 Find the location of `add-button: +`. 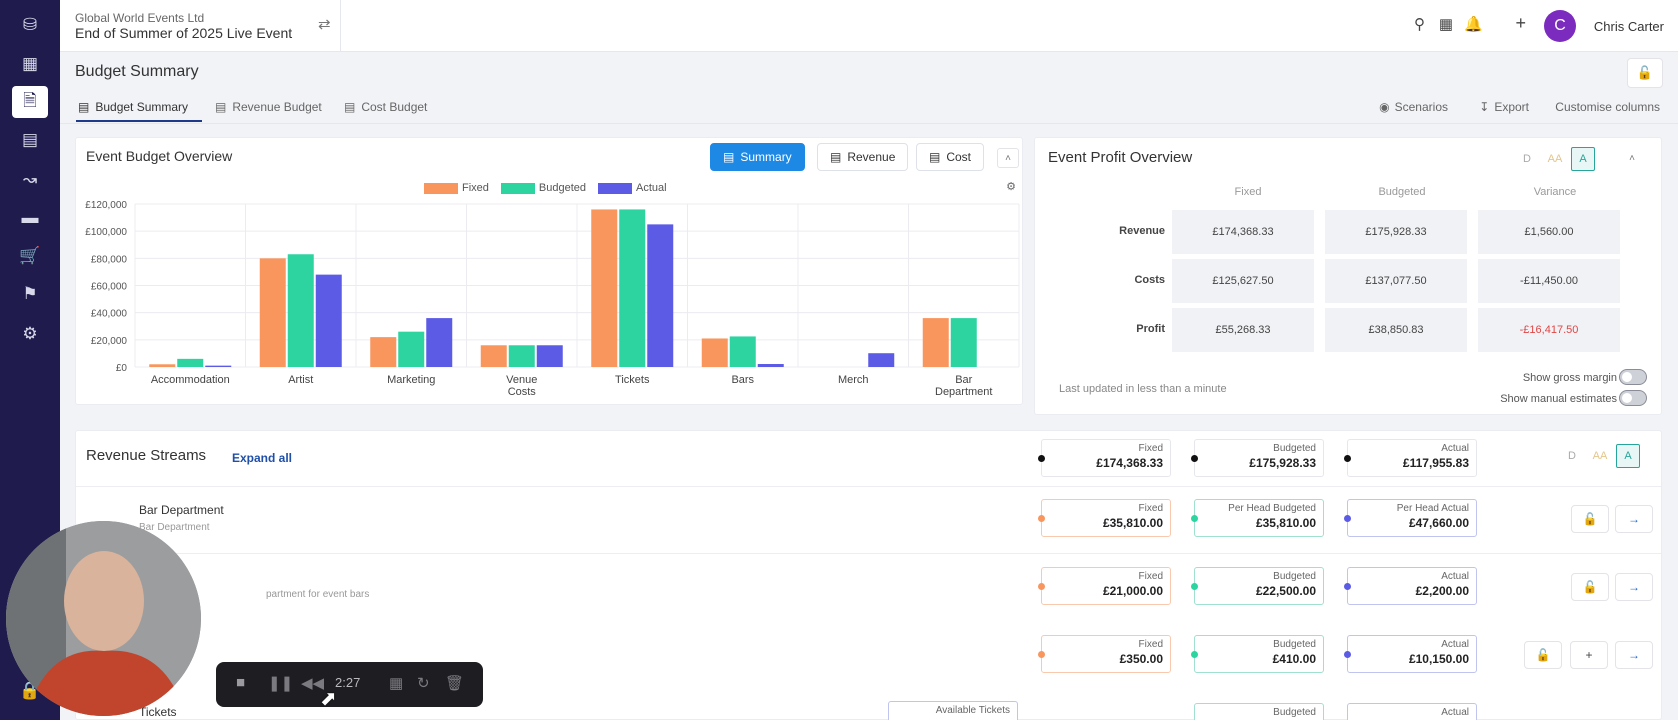

add-button: + is located at coordinates (1589, 655).